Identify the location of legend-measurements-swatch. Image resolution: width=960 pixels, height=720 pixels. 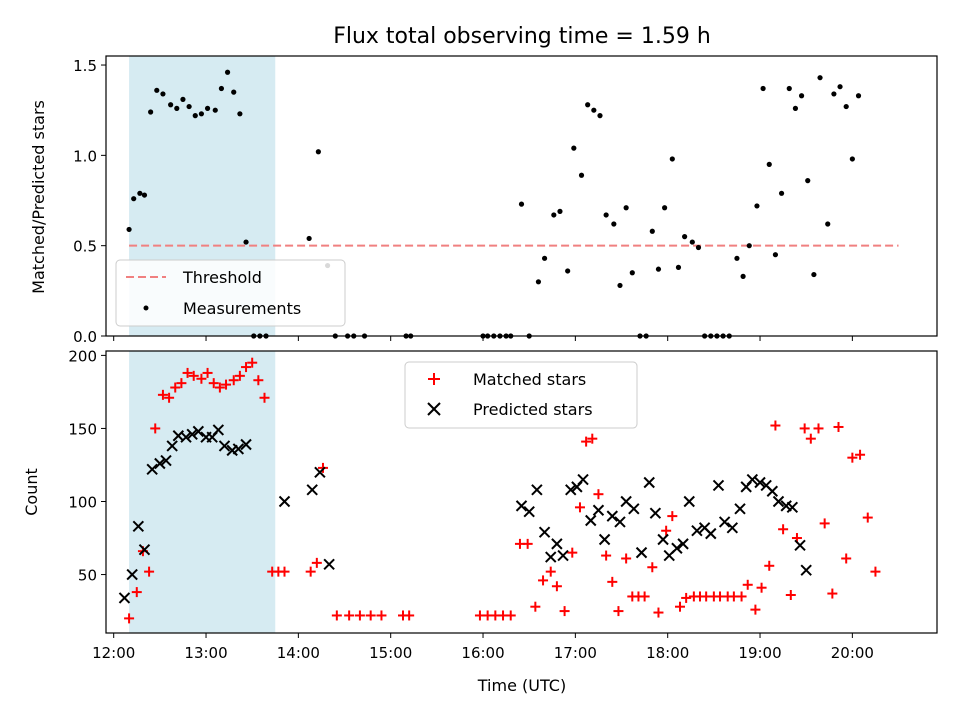
(146, 308).